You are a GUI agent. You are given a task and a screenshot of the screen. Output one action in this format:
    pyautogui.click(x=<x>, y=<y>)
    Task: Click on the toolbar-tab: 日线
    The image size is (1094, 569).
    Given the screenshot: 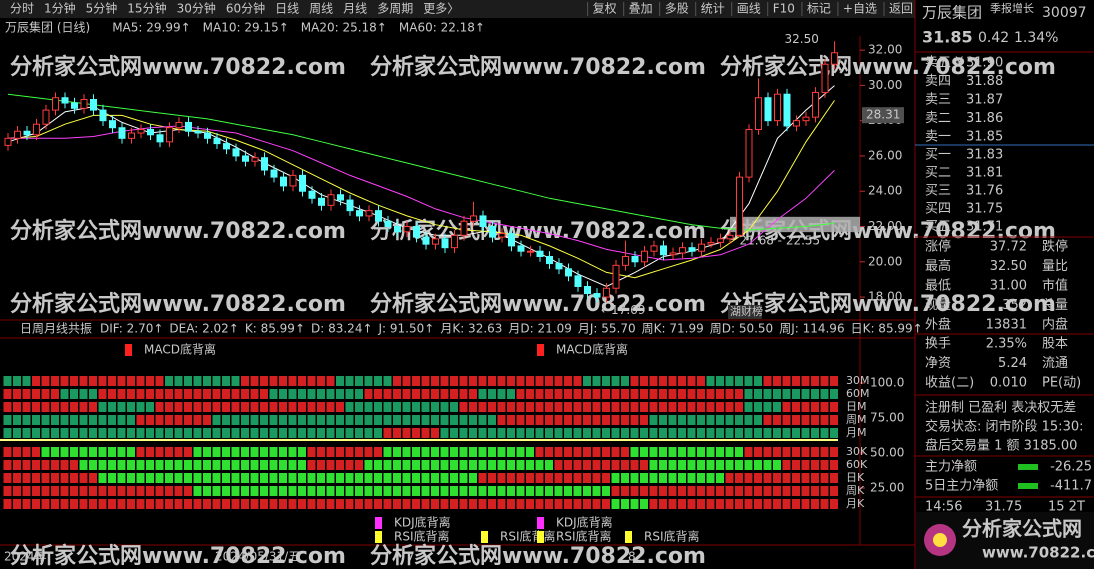 What is the action you would take?
    pyautogui.click(x=287, y=9)
    